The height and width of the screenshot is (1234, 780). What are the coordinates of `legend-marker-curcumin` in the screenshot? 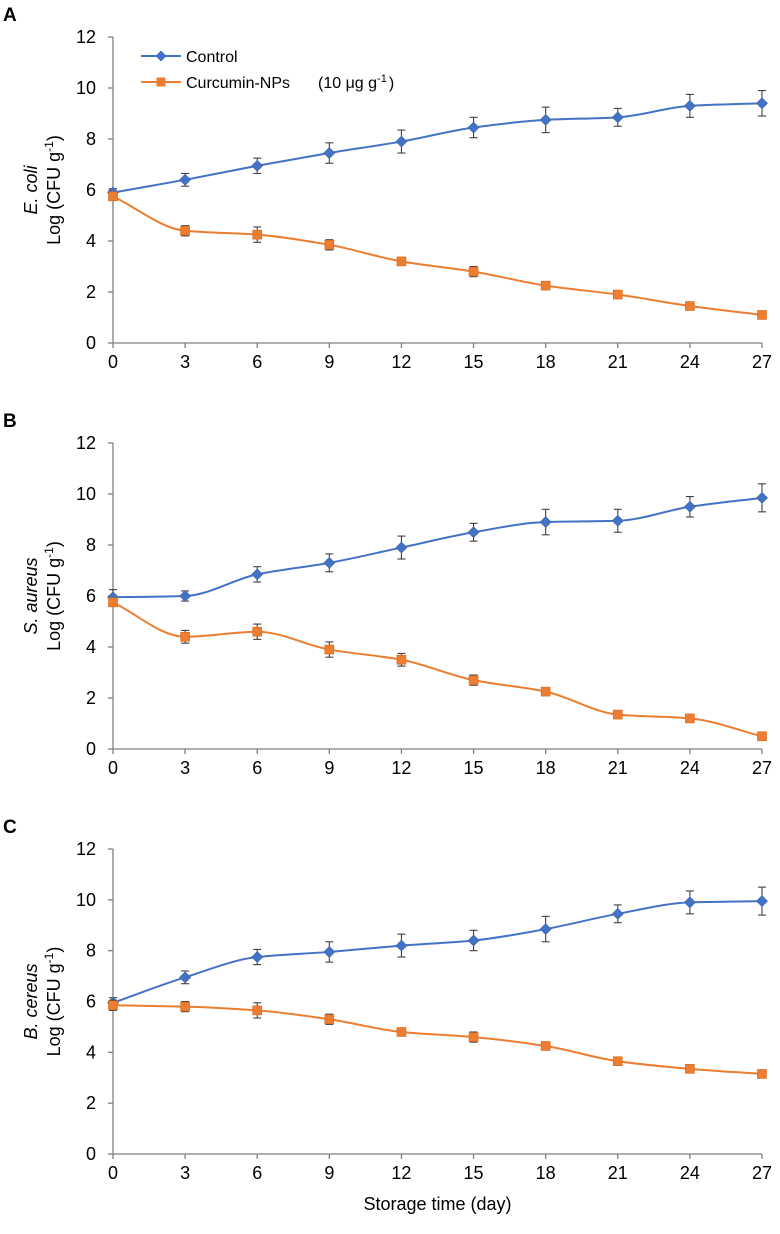 It's located at (161, 82).